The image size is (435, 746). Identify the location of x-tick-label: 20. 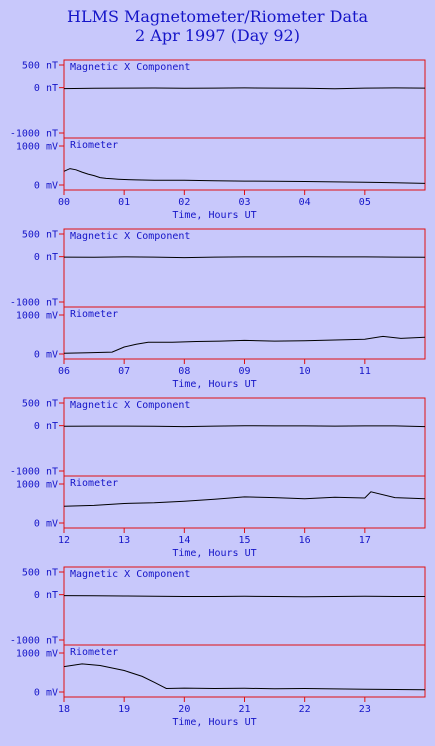
(184, 709).